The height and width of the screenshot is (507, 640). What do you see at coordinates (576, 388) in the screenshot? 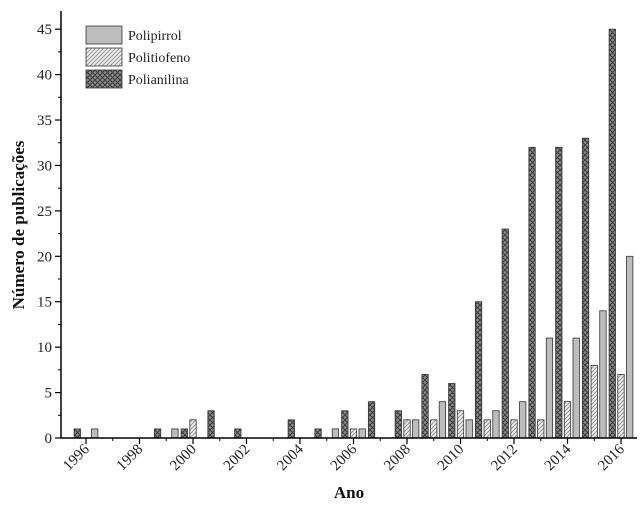
I see `bar-polipirrol-2014` at bounding box center [576, 388].